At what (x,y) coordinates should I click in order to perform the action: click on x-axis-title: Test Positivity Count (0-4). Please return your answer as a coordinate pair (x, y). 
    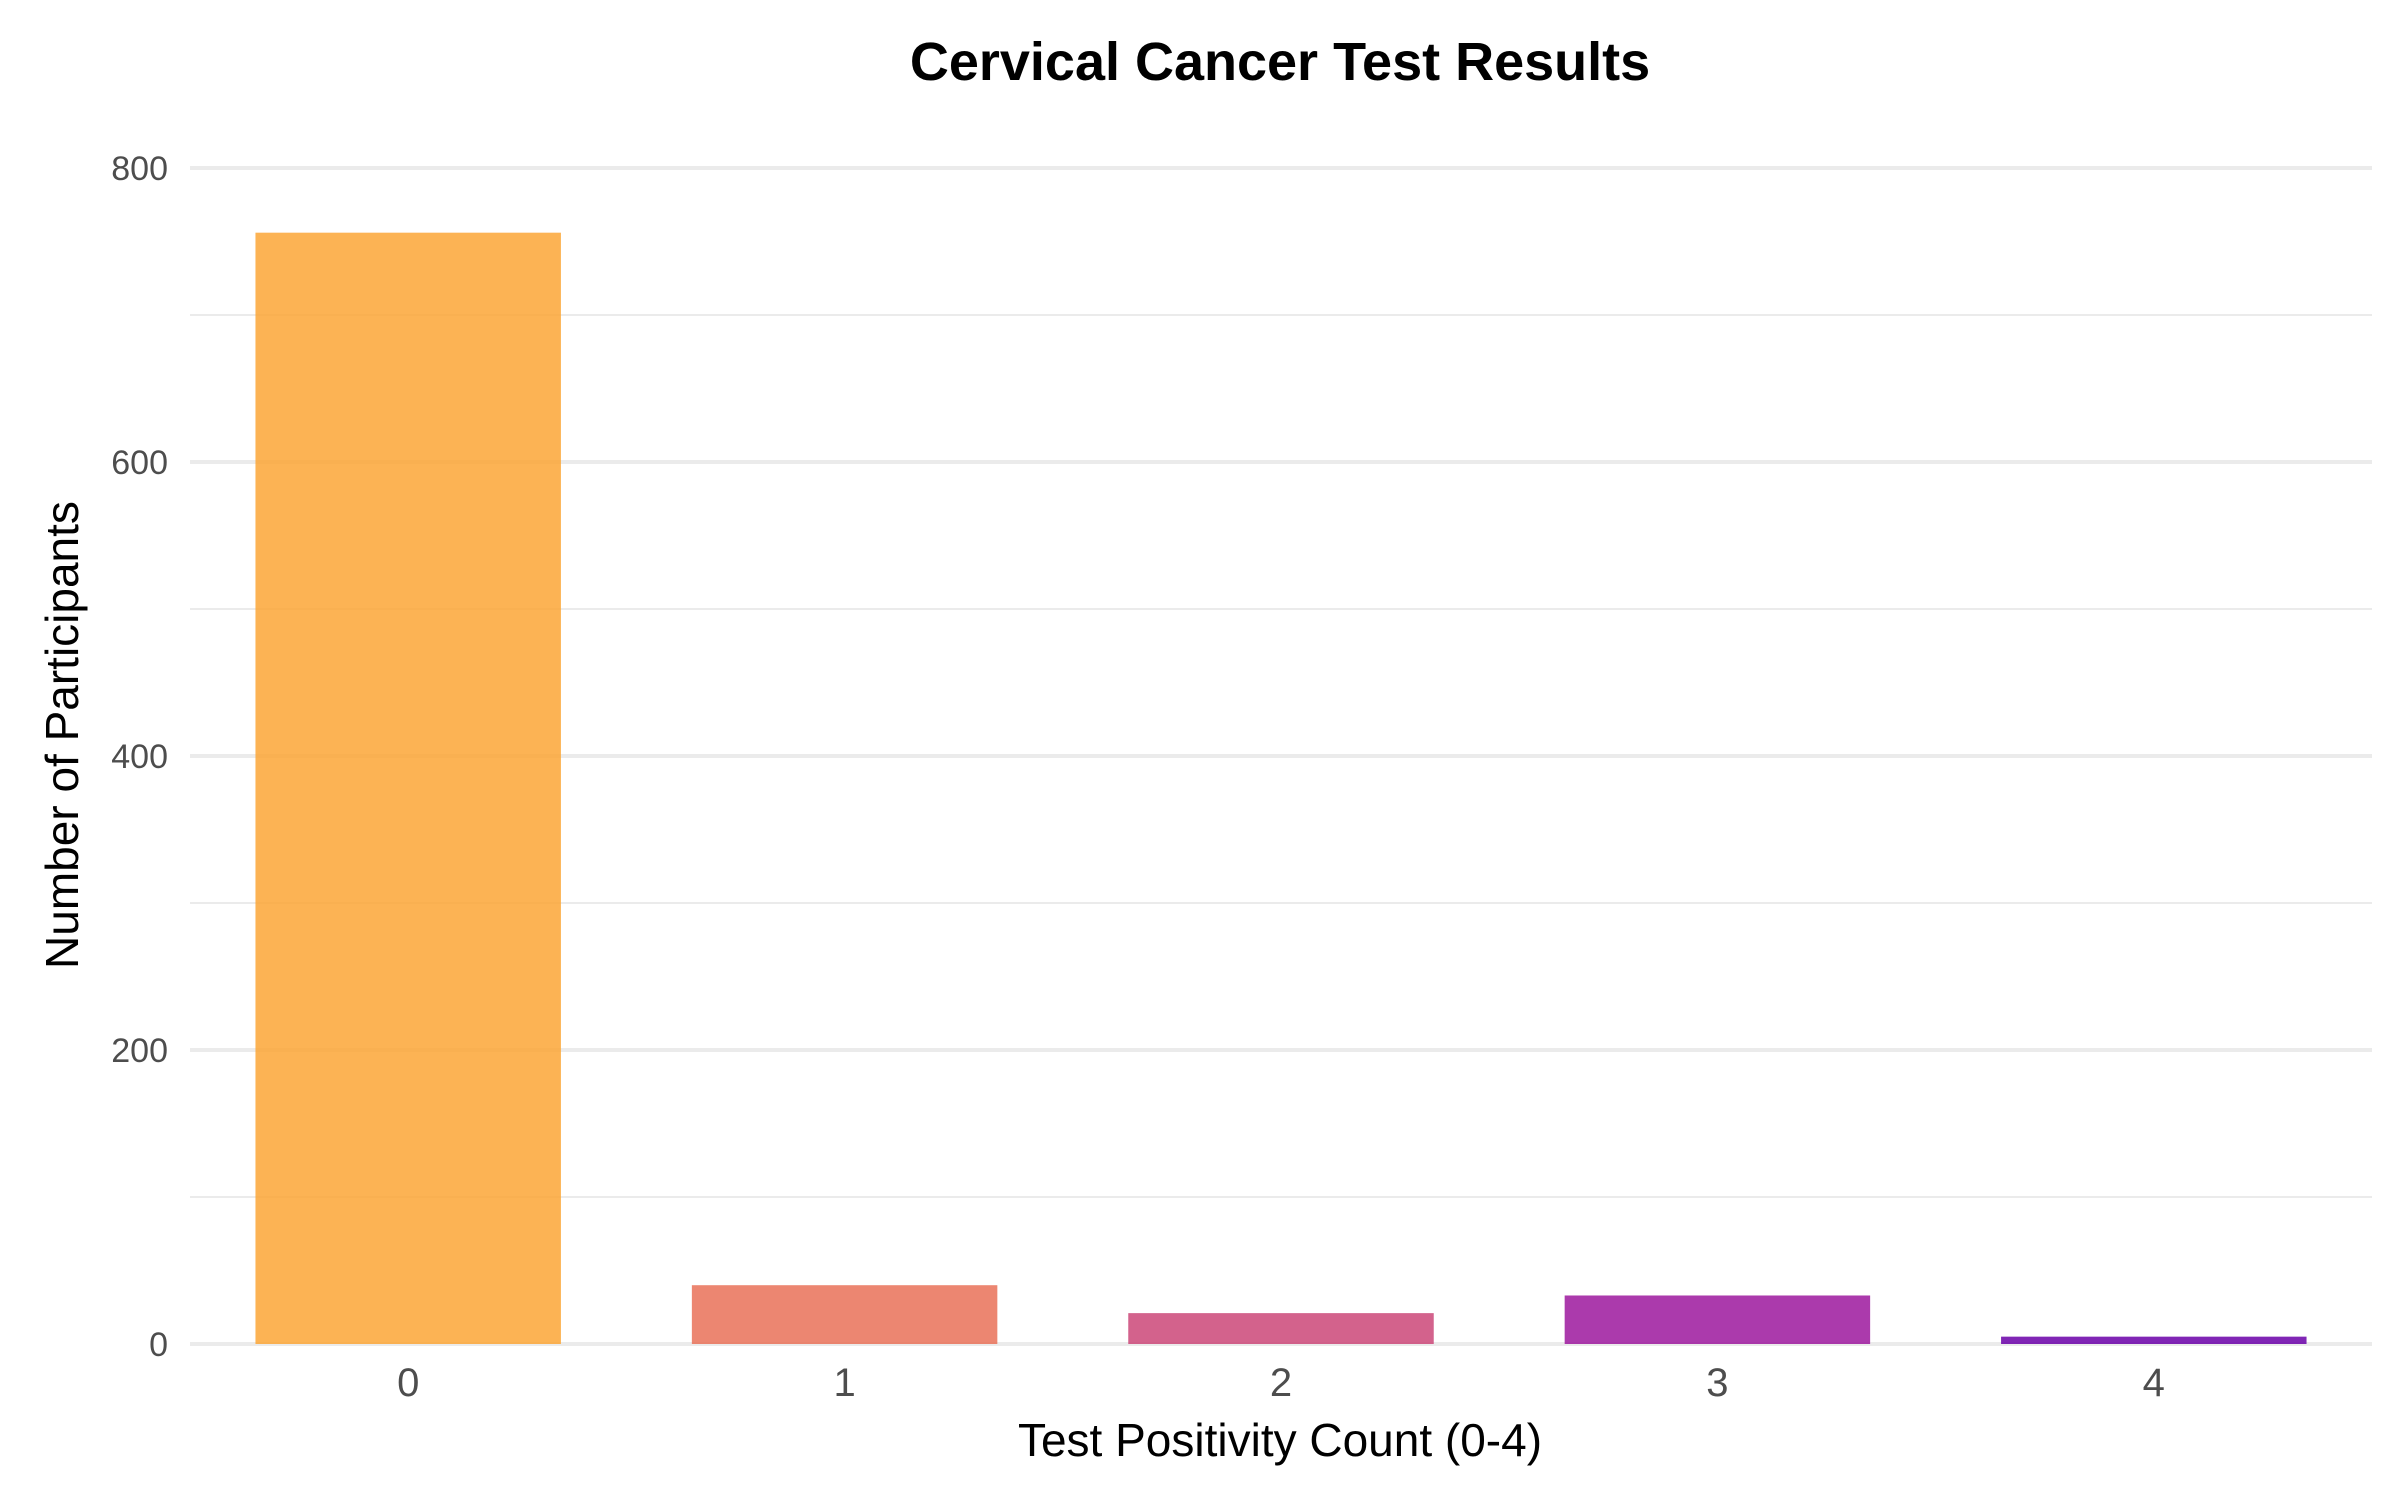
    Looking at the image, I should click on (1280, 1440).